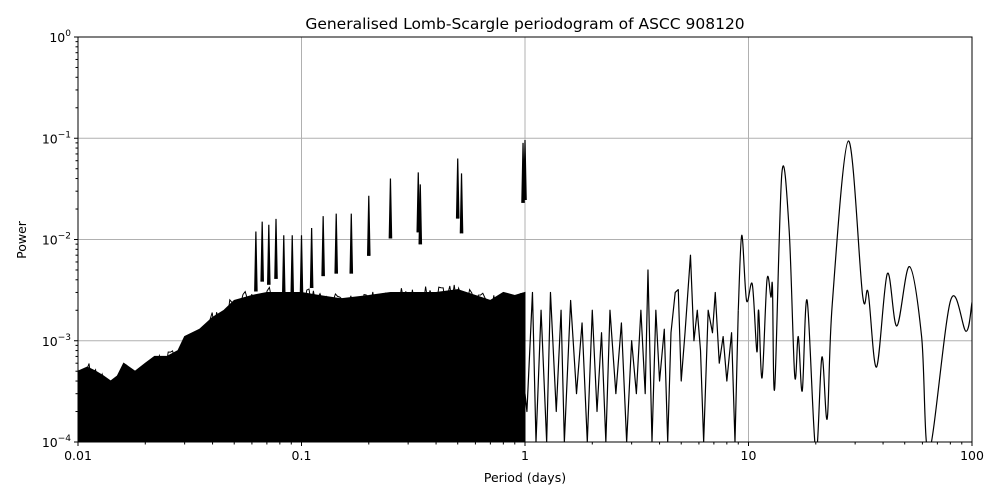 This screenshot has height=504, width=1000. Describe the element at coordinates (56, 341) in the screenshot. I see `y-tick-label: 10⁻³` at that location.